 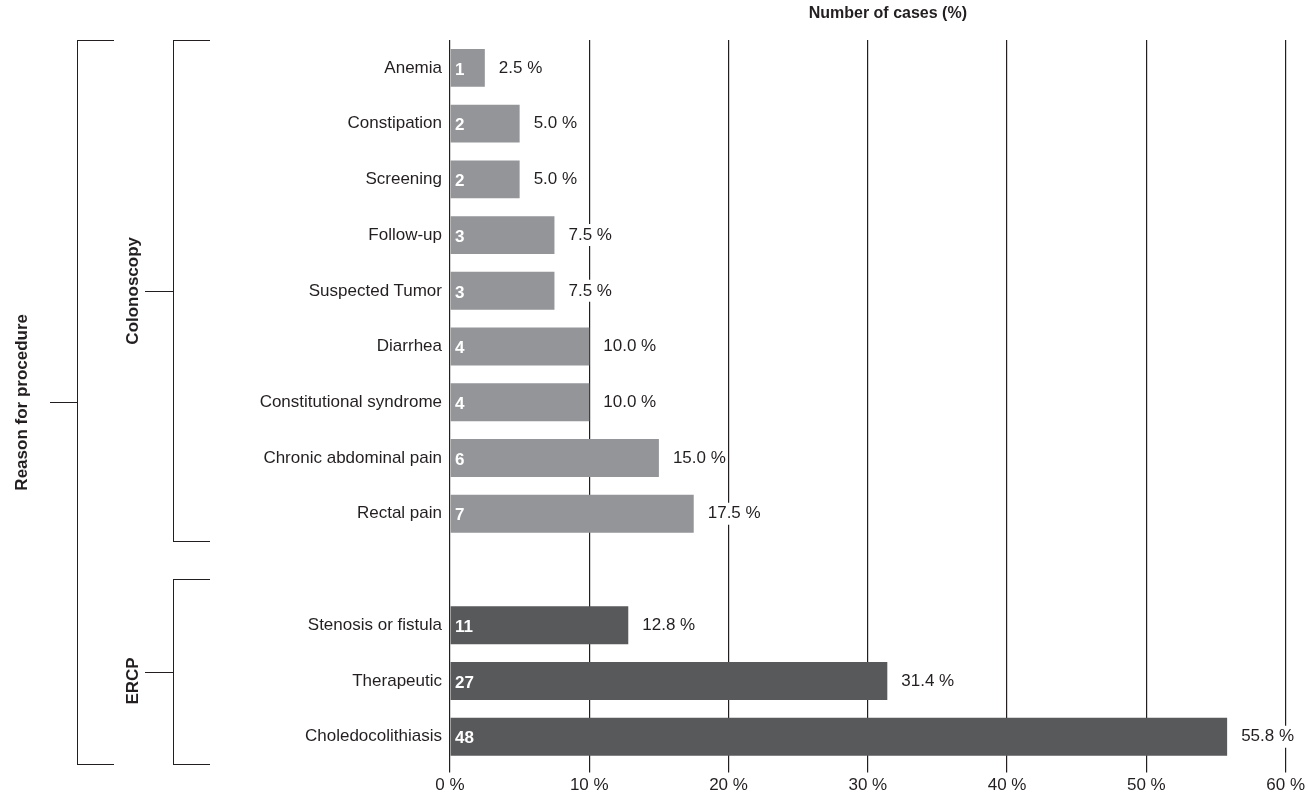 I want to click on x-axis-title: Number of cases (%), so click(x=887, y=13).